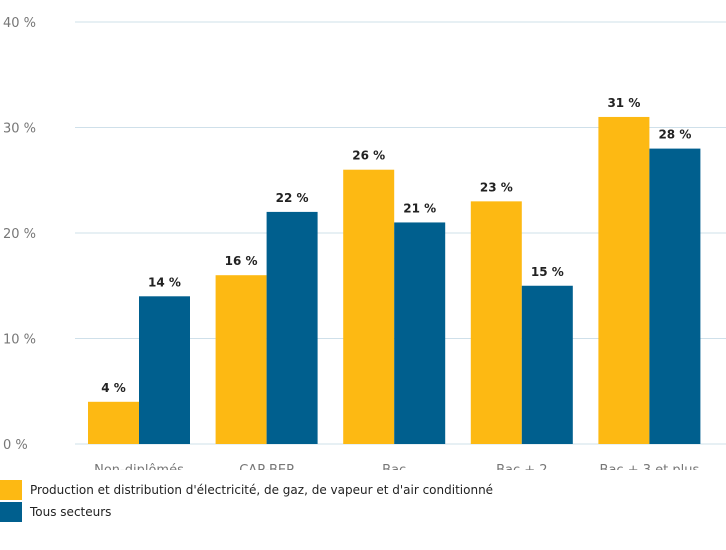 The height and width of the screenshot is (550, 726). Describe the element at coordinates (623, 103) in the screenshot. I see `data-label-series-1-4: 31 %` at that location.